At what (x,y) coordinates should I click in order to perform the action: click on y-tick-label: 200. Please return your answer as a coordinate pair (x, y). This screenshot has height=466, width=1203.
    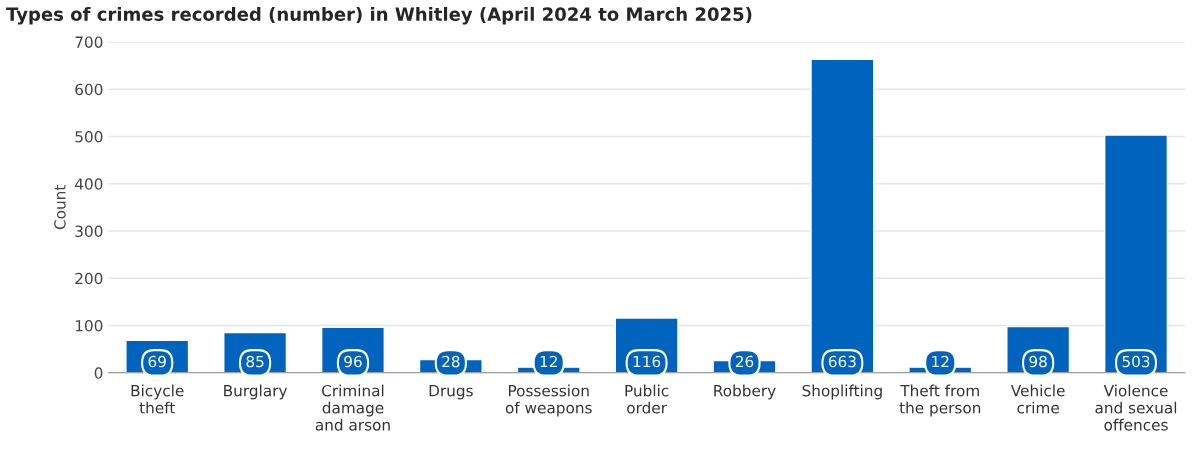
    Looking at the image, I should click on (89, 278).